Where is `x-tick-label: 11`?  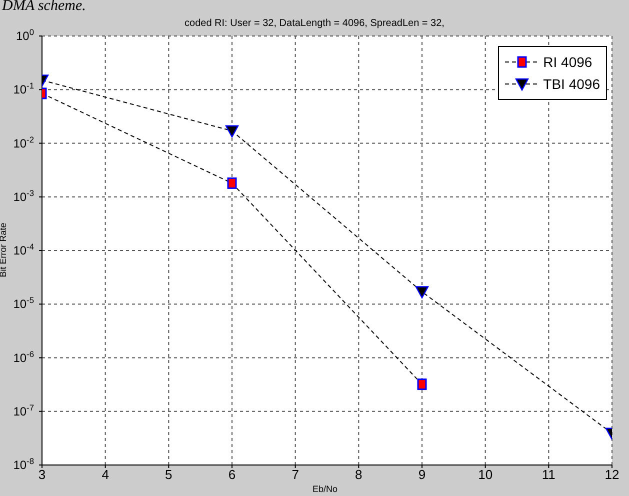 x-tick-label: 11 is located at coordinates (549, 474).